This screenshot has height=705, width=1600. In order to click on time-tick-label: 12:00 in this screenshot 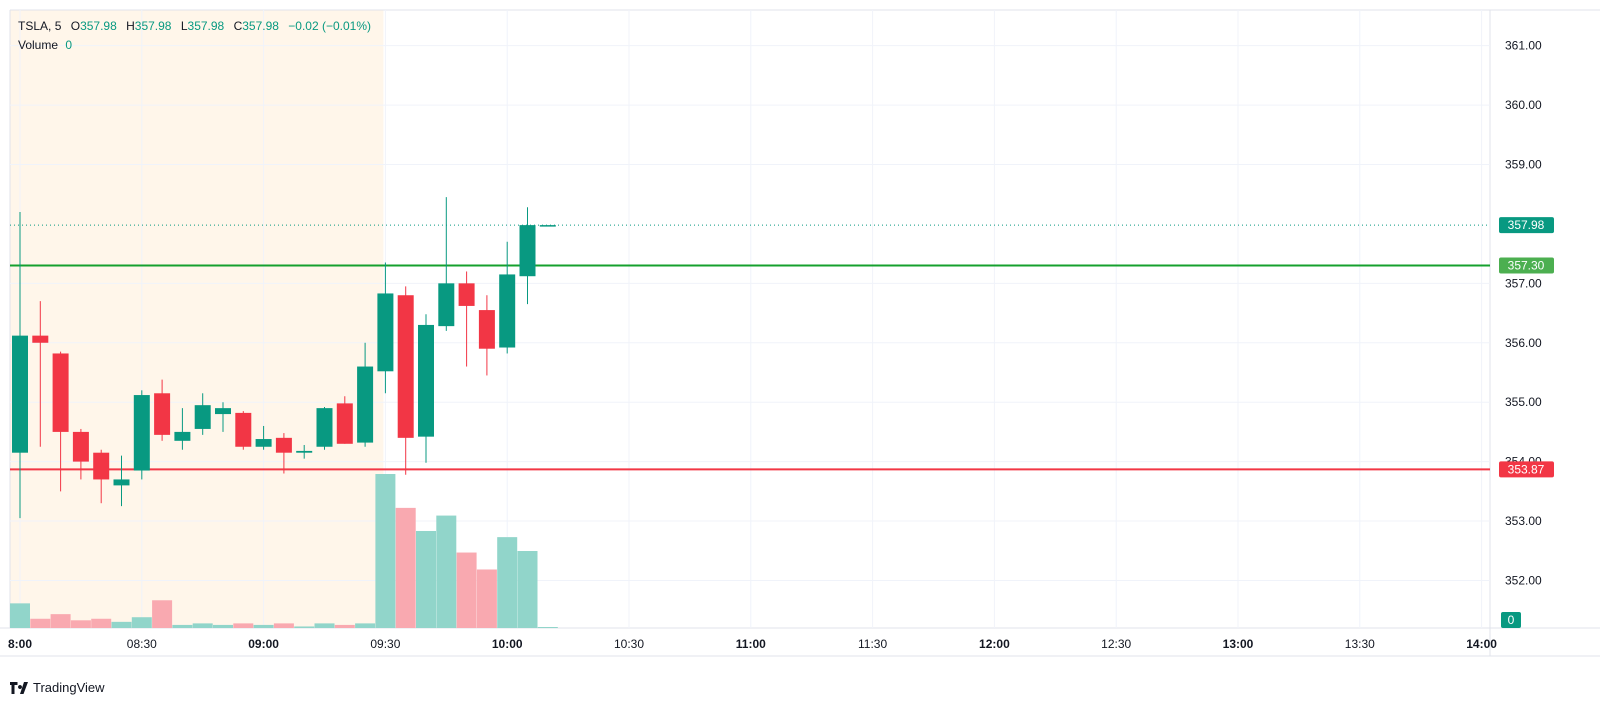, I will do `click(994, 644)`.